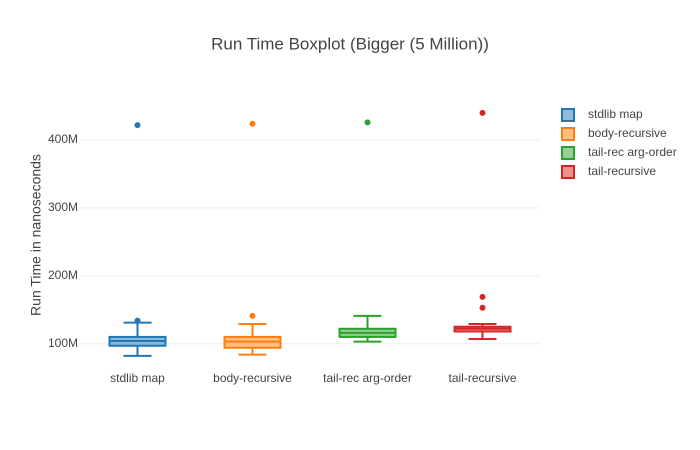 The width and height of the screenshot is (700, 450). I want to click on x-tick-label: tail-rec arg-order, so click(367, 378).